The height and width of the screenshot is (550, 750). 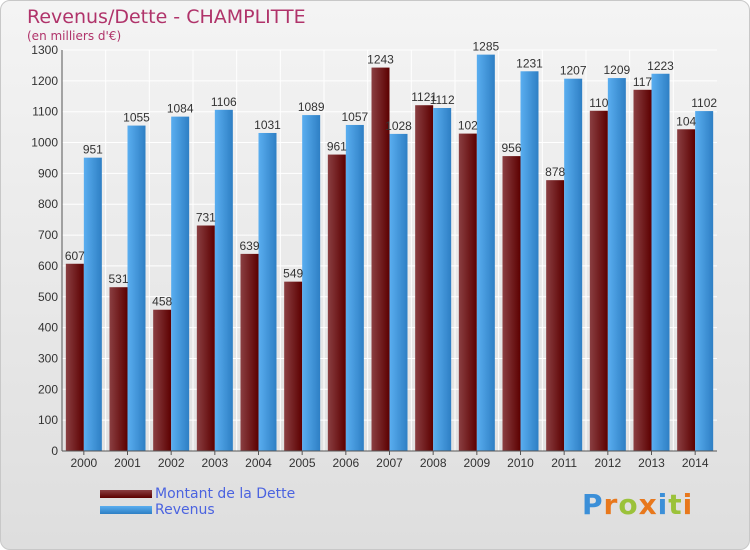 I want to click on y-tick-label: 900, so click(x=48, y=173).